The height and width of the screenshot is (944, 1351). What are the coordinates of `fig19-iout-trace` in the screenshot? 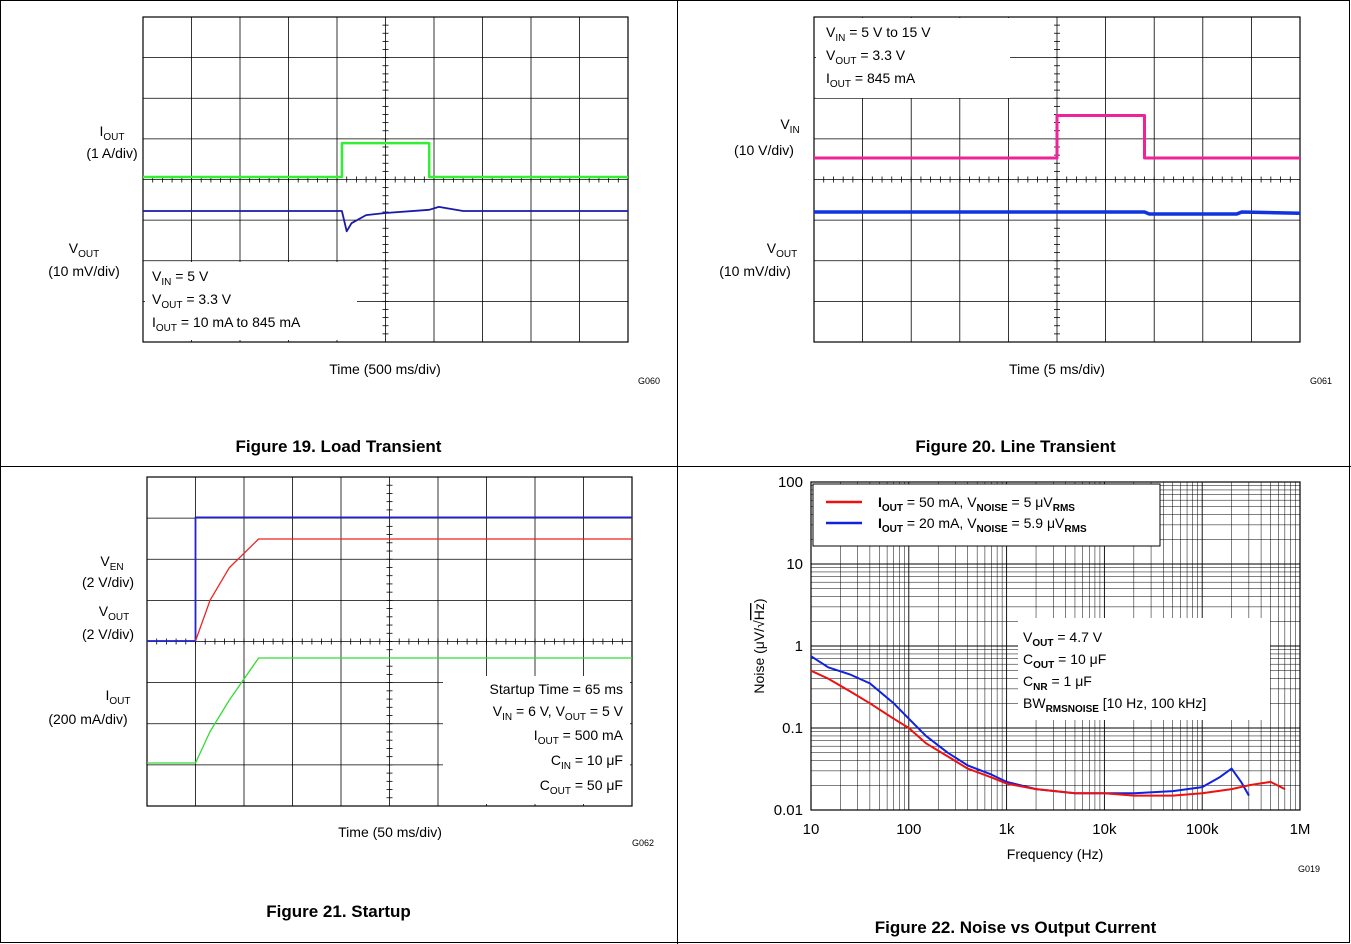 It's located at (385, 160).